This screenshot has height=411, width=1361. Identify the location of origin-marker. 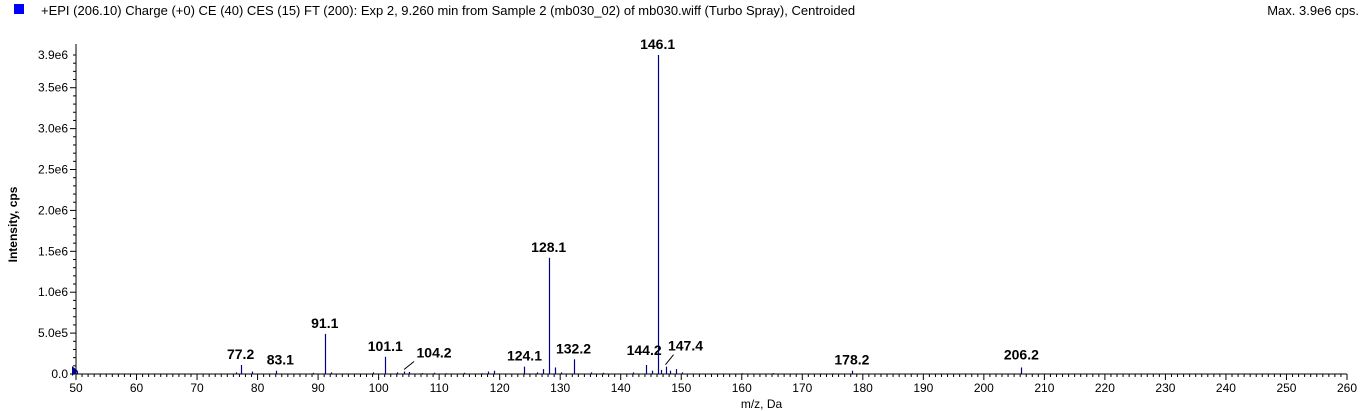
(75, 371).